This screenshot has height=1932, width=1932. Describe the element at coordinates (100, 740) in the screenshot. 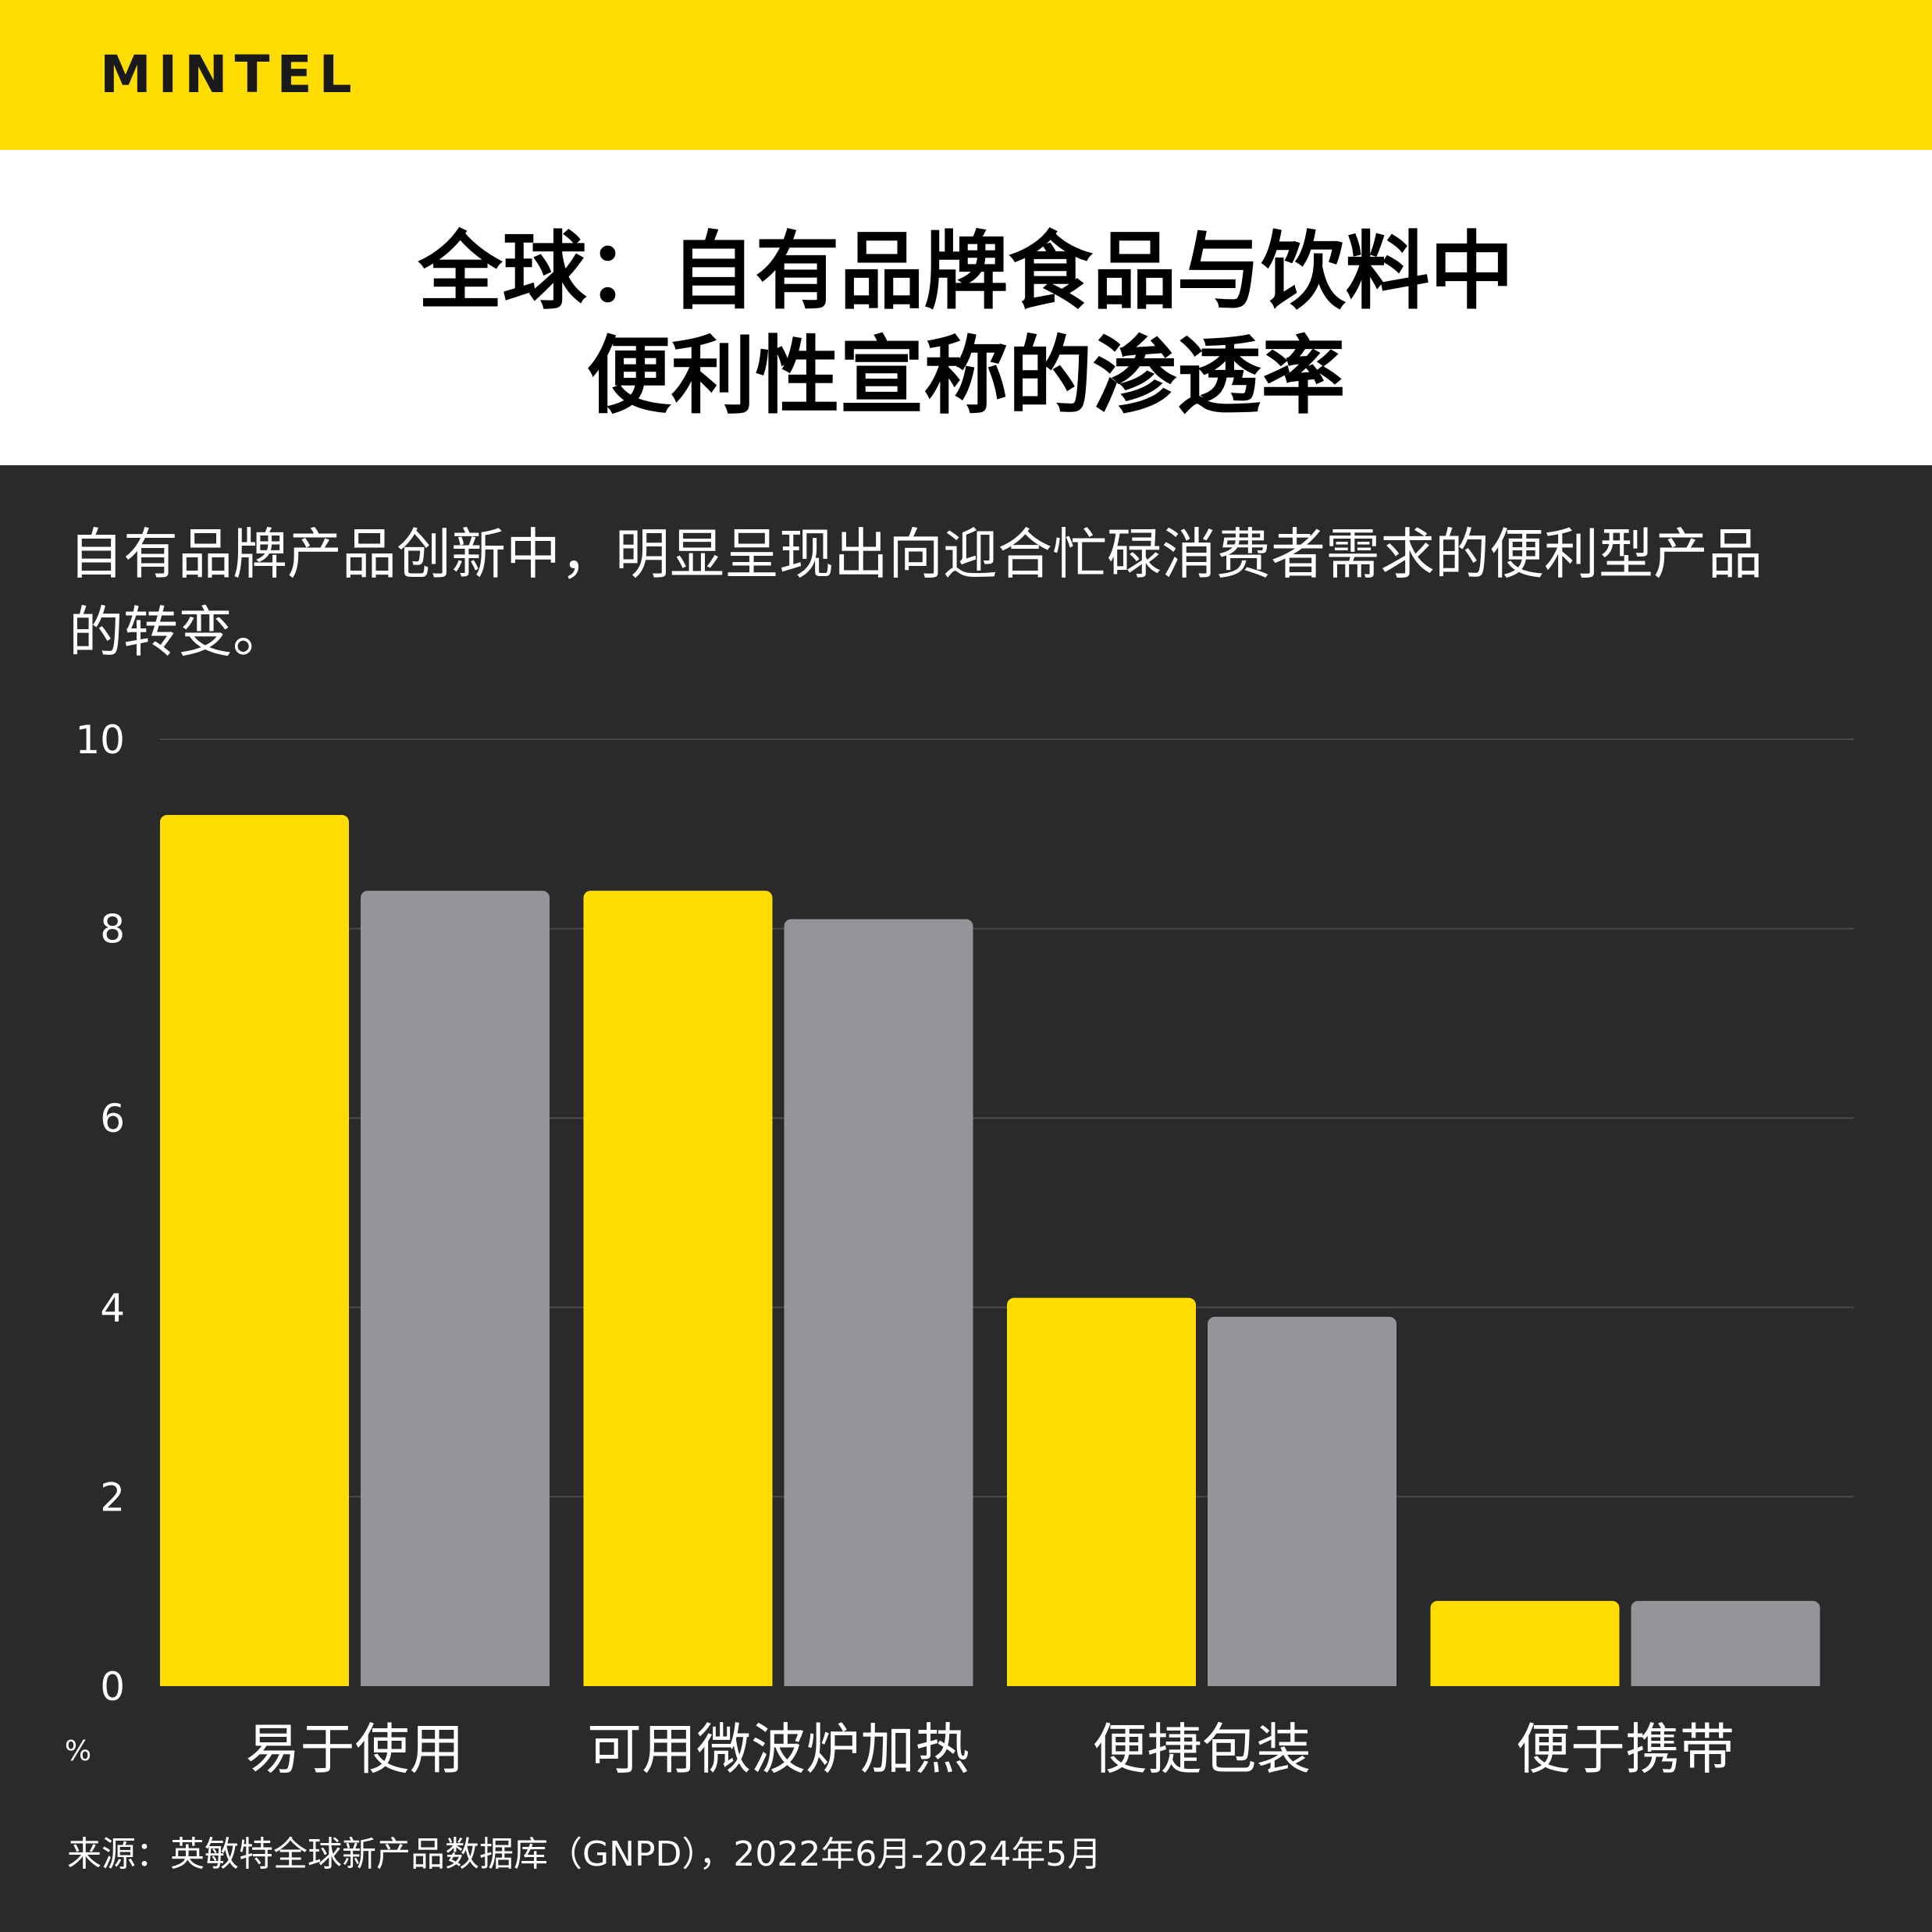

I see `y-tick-label: 10` at that location.